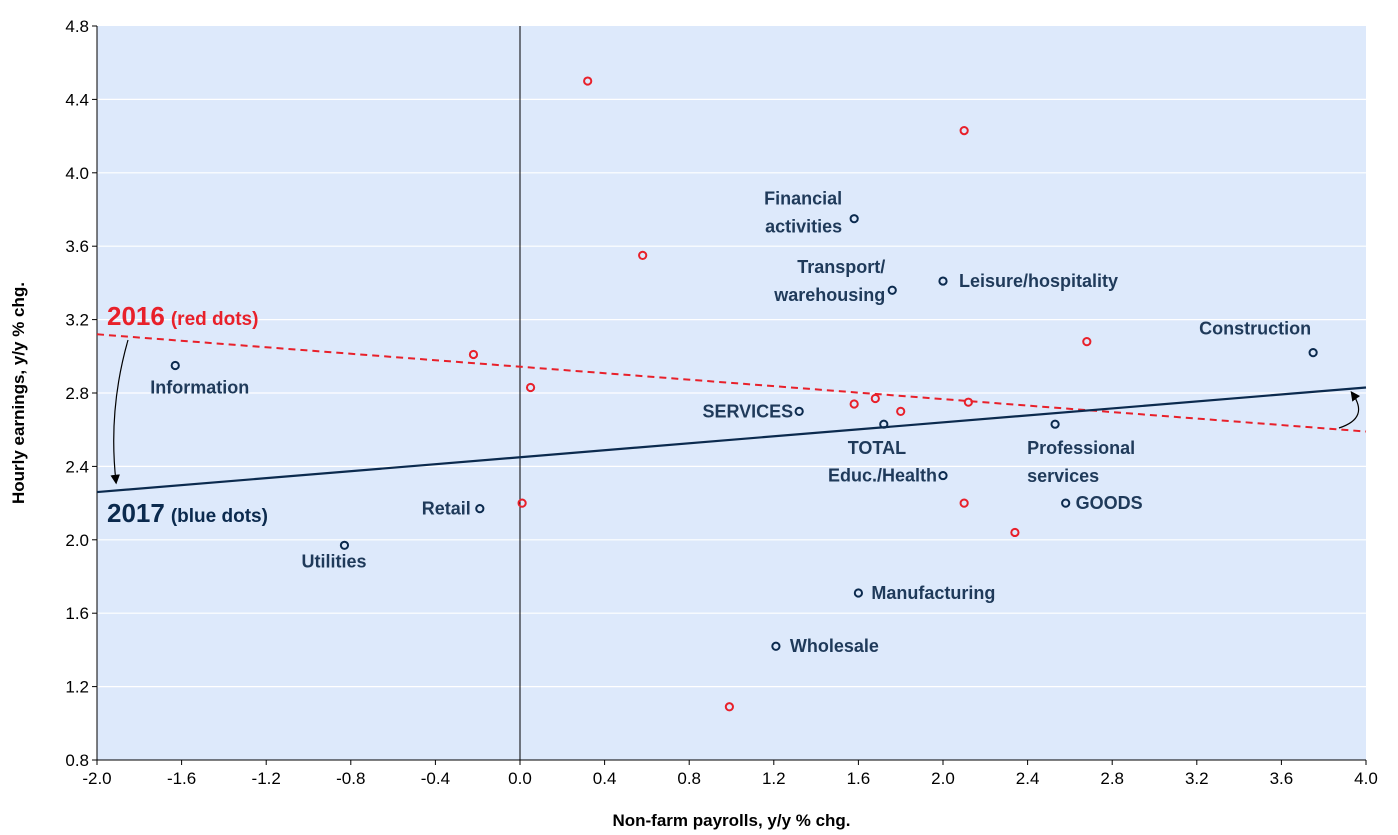 The height and width of the screenshot is (835, 1398). I want to click on annotation-2017-year: 2017, so click(136, 513).